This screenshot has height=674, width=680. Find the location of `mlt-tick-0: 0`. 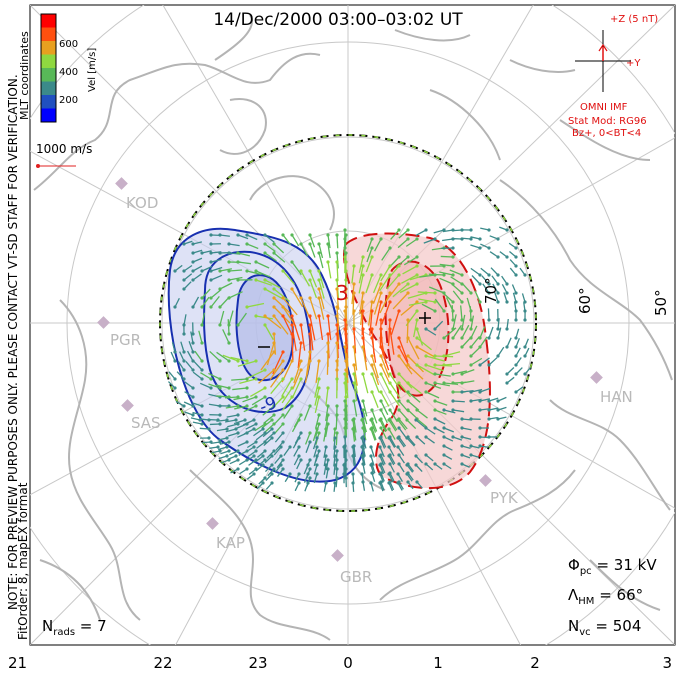

mlt-tick-0: 0 is located at coordinates (348, 663).